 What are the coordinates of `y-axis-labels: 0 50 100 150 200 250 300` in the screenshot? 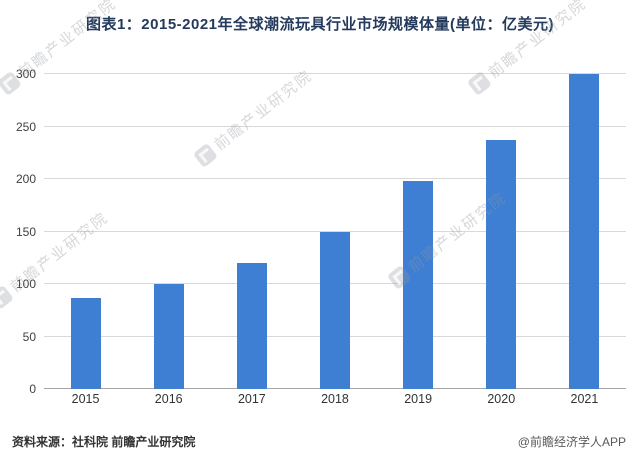 It's located at (27, 231).